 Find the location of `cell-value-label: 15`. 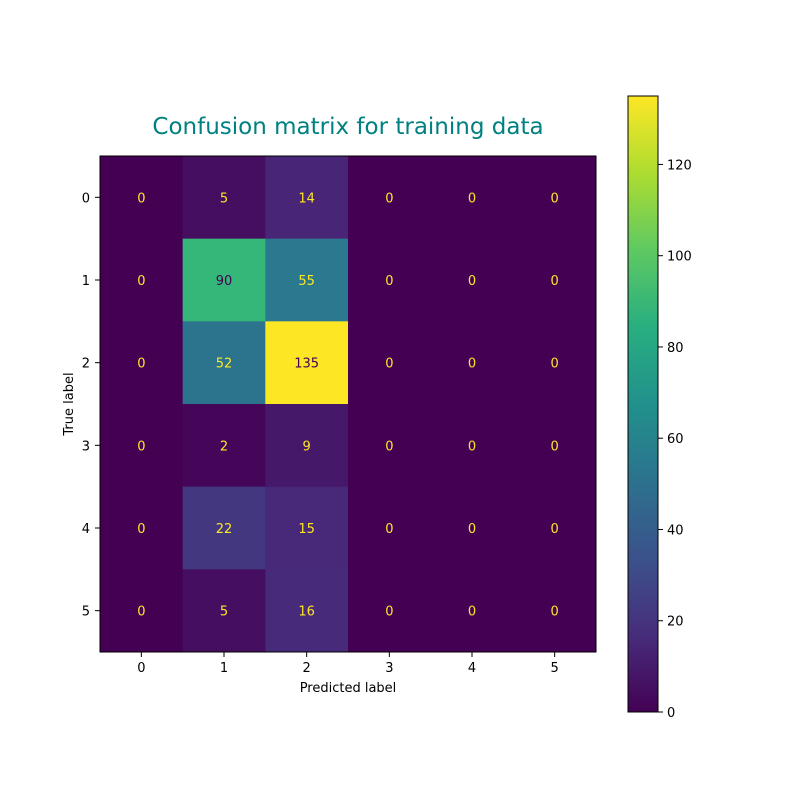

cell-value-label: 15 is located at coordinates (306, 529).